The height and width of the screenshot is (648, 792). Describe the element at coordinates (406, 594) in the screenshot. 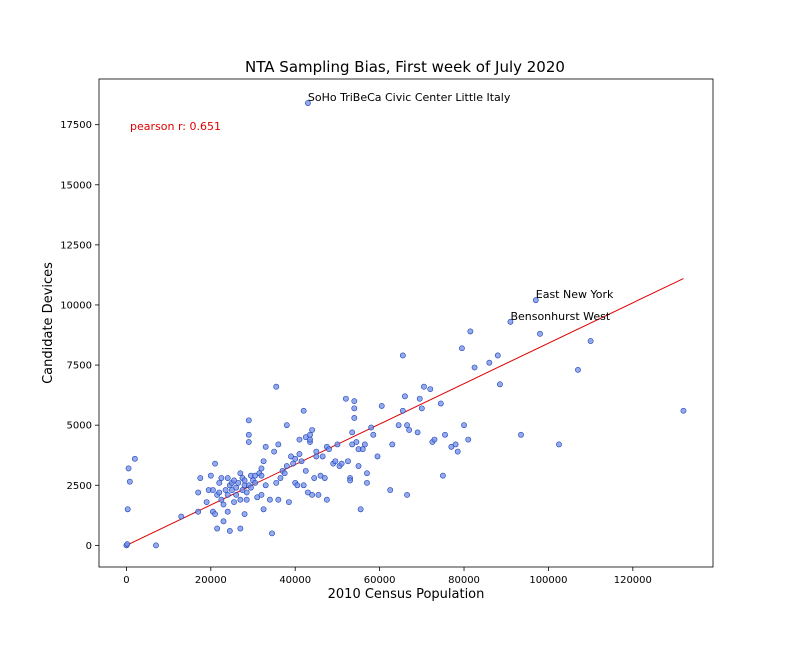

I see `x-axis-title: 2010 Census Population` at that location.